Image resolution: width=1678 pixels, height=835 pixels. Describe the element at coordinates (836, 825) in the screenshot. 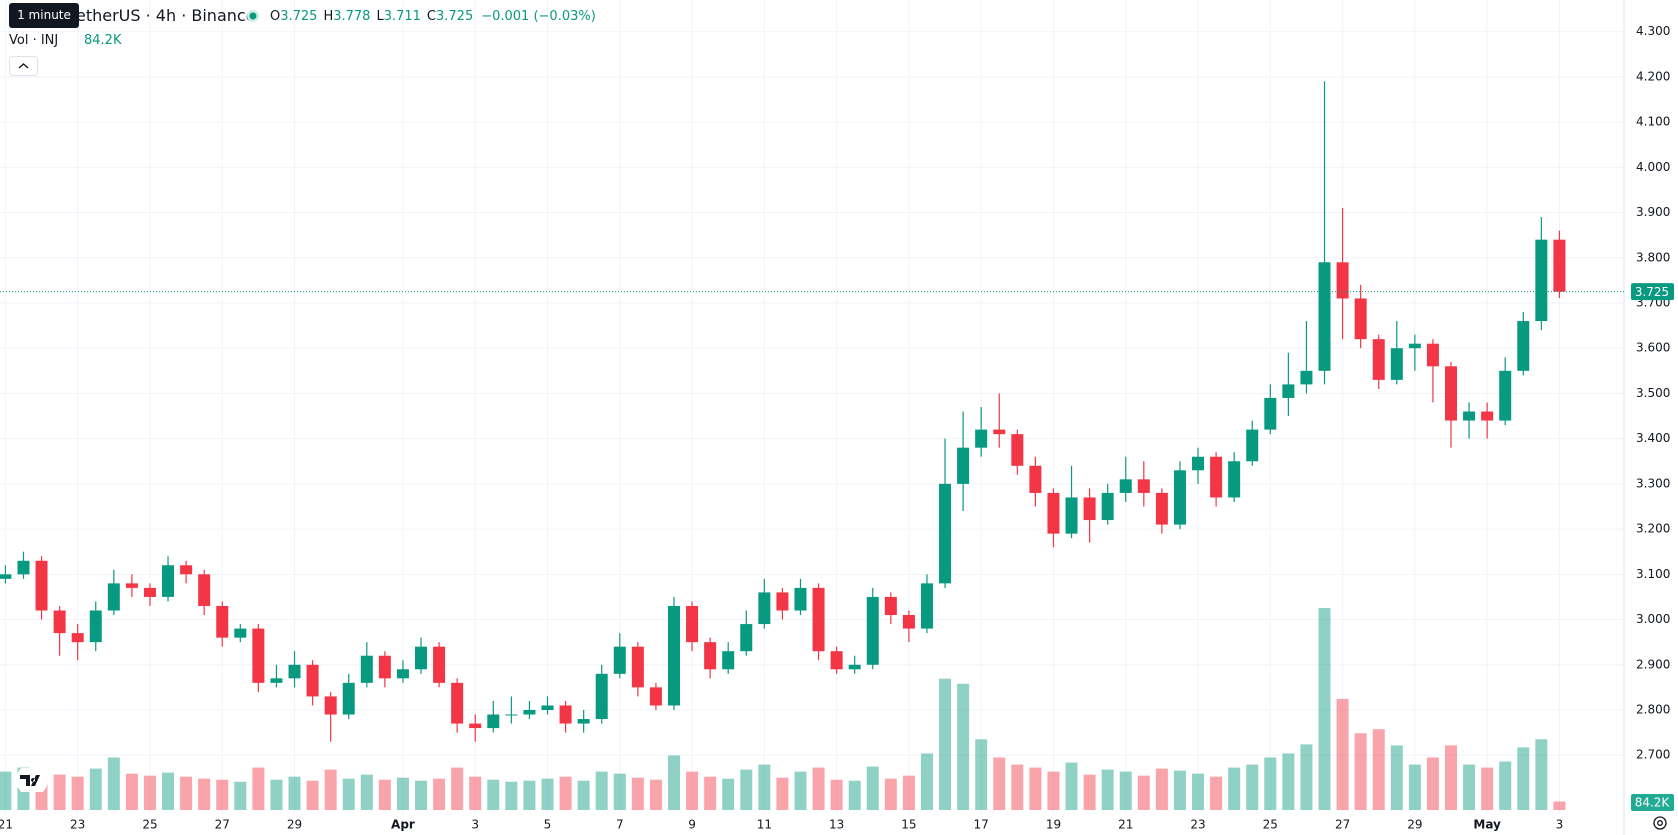

I see `x-tick-label: 13` at that location.